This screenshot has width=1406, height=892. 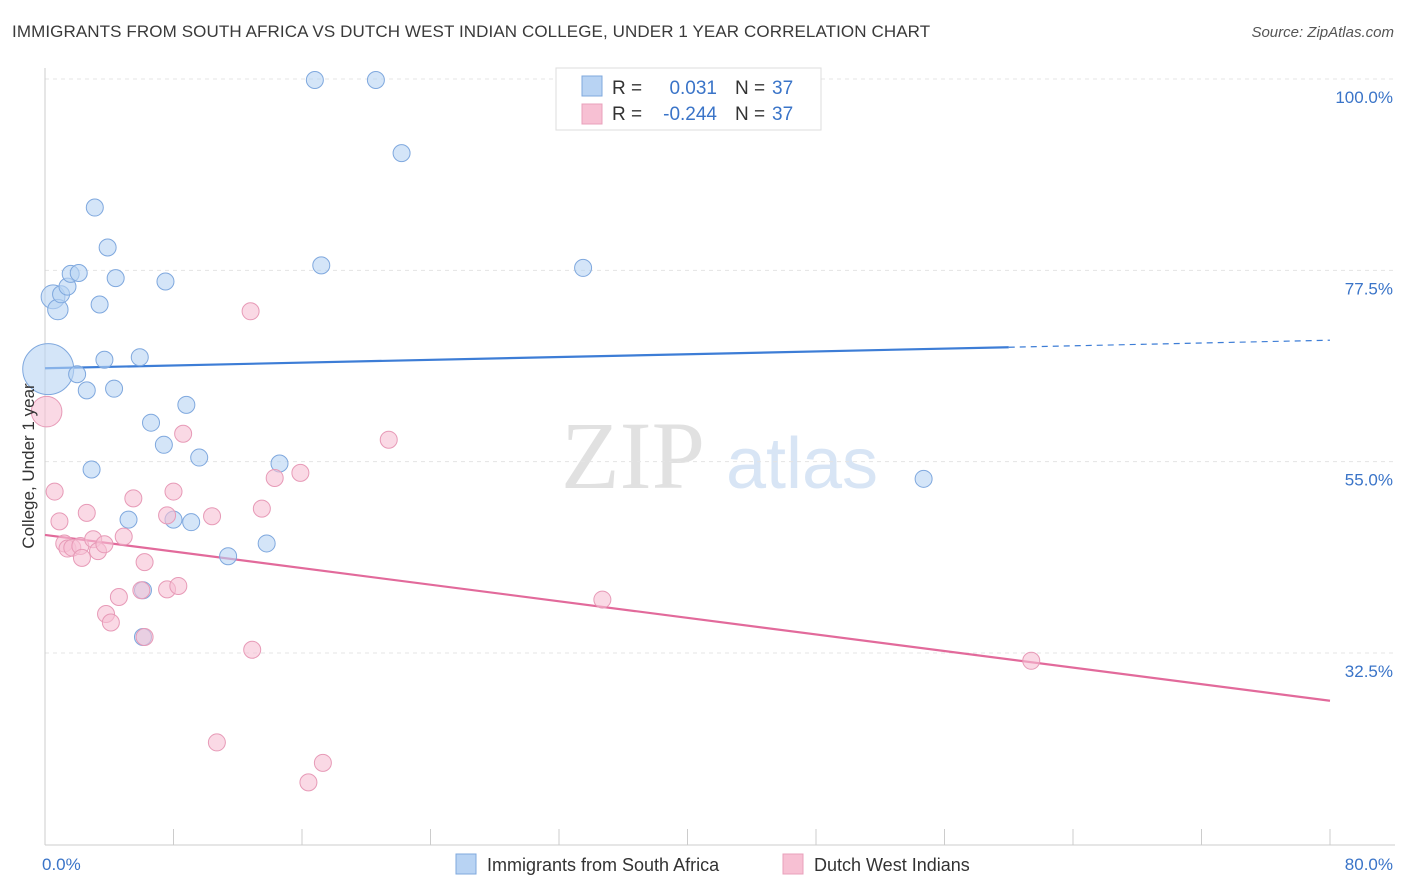 I want to click on x-tick-label-min: 0.0%, so click(x=61, y=864).